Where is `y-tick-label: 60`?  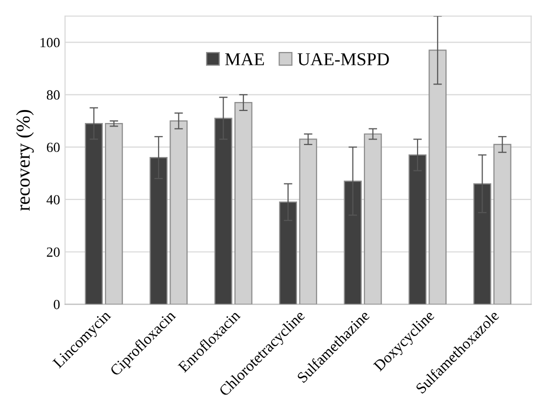 y-tick-label: 60 is located at coordinates (53, 147).